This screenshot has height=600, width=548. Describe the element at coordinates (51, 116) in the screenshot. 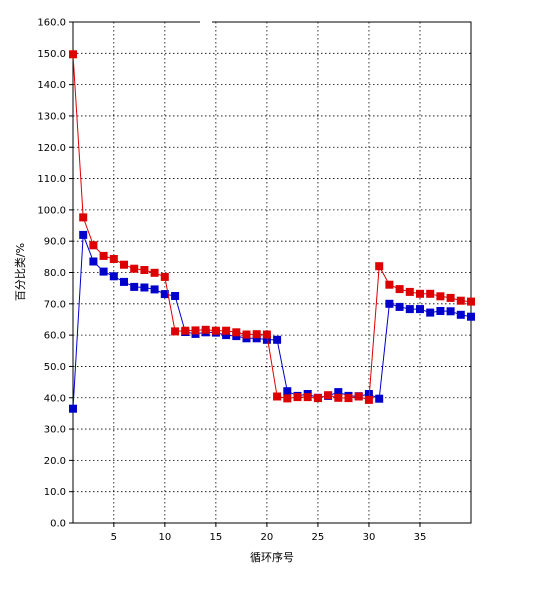

I see `y-tick-label: 130.0` at that location.